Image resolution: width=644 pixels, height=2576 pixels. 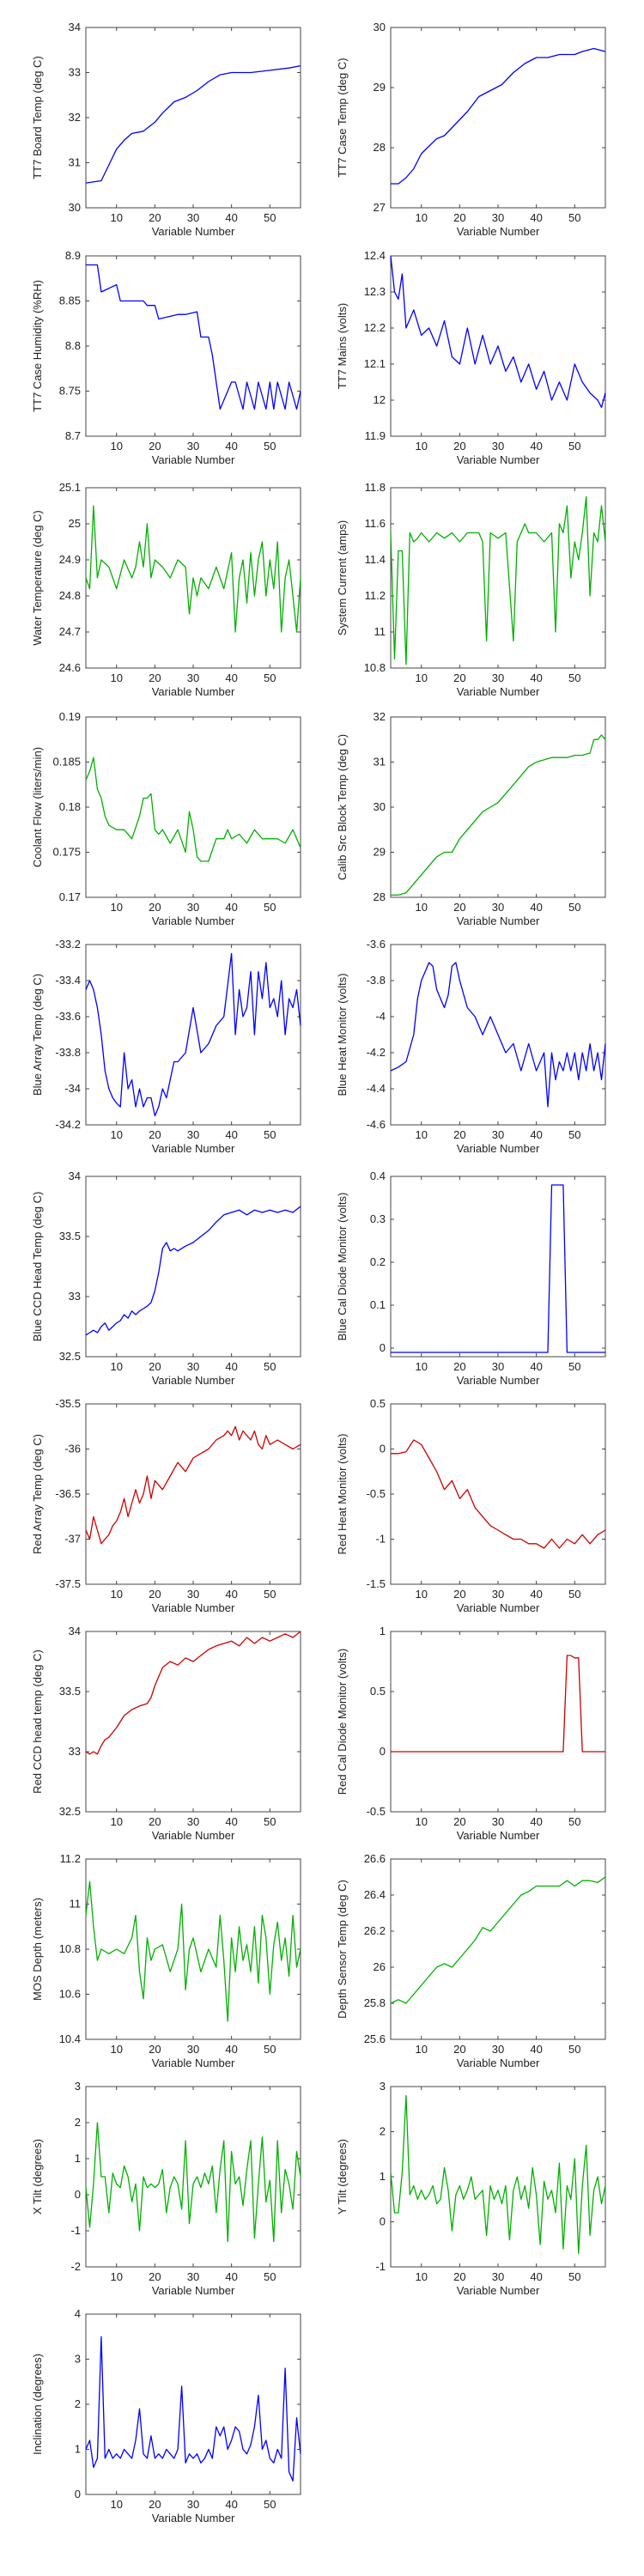 What do you see at coordinates (380, 87) in the screenshot?
I see `y-tick-label: 29` at bounding box center [380, 87].